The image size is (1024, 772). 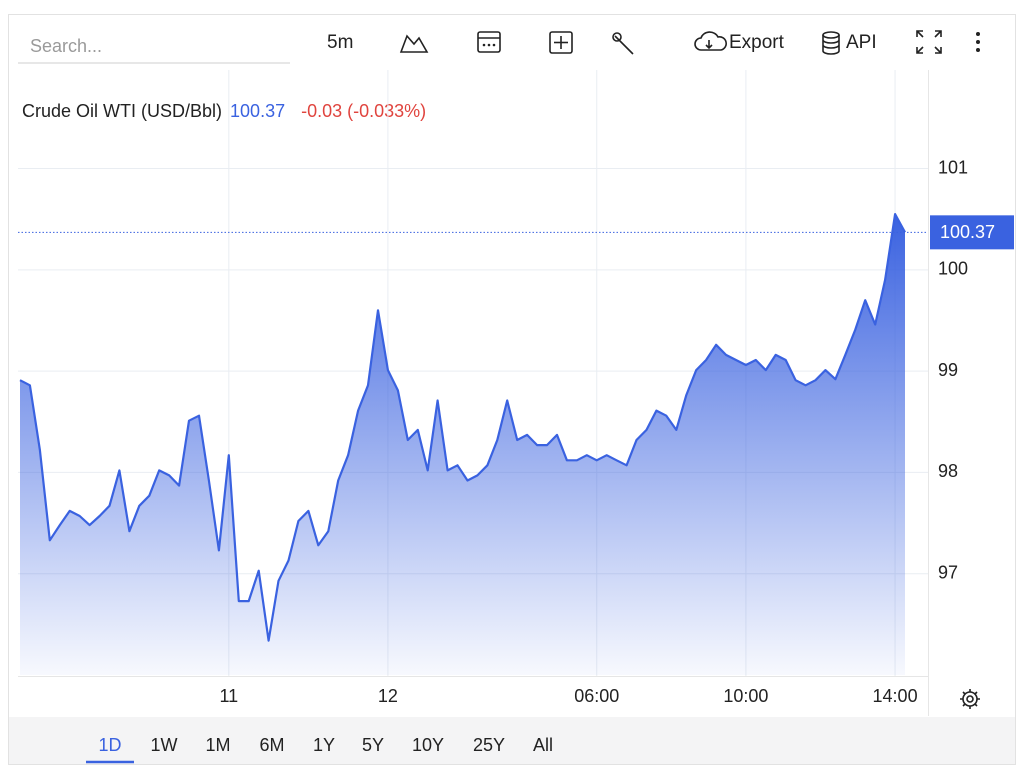 I want to click on y-tick-label: 97, so click(x=948, y=572).